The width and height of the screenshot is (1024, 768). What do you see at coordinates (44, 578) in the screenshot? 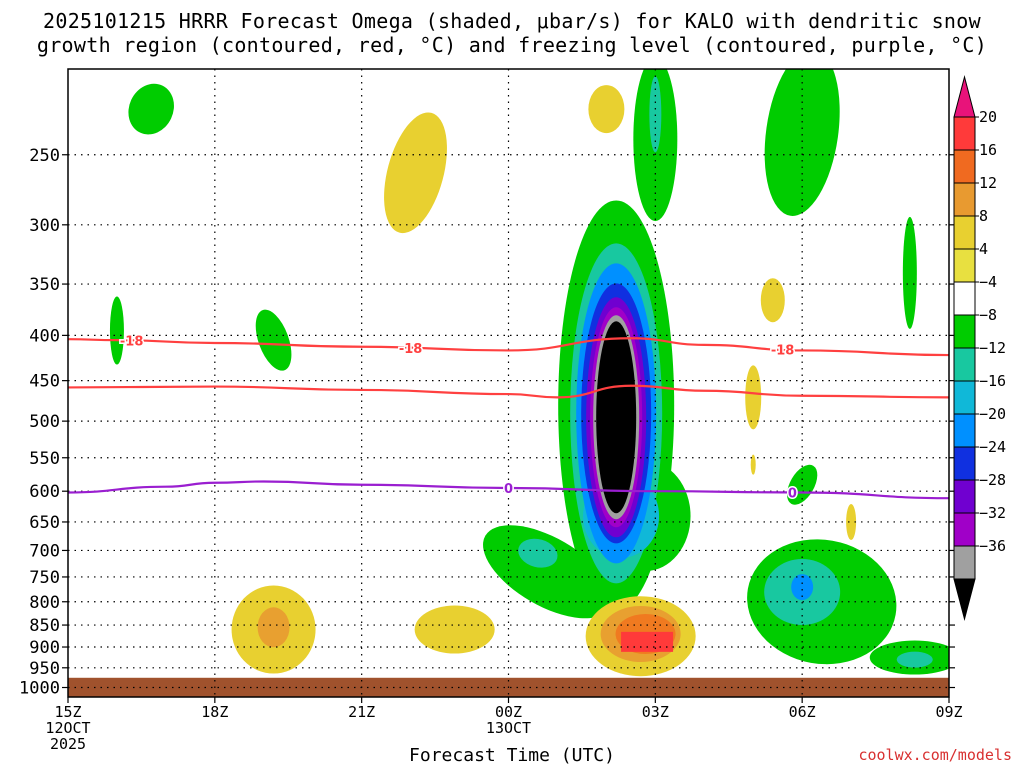
I see `y-tick-label: 750` at bounding box center [44, 578].